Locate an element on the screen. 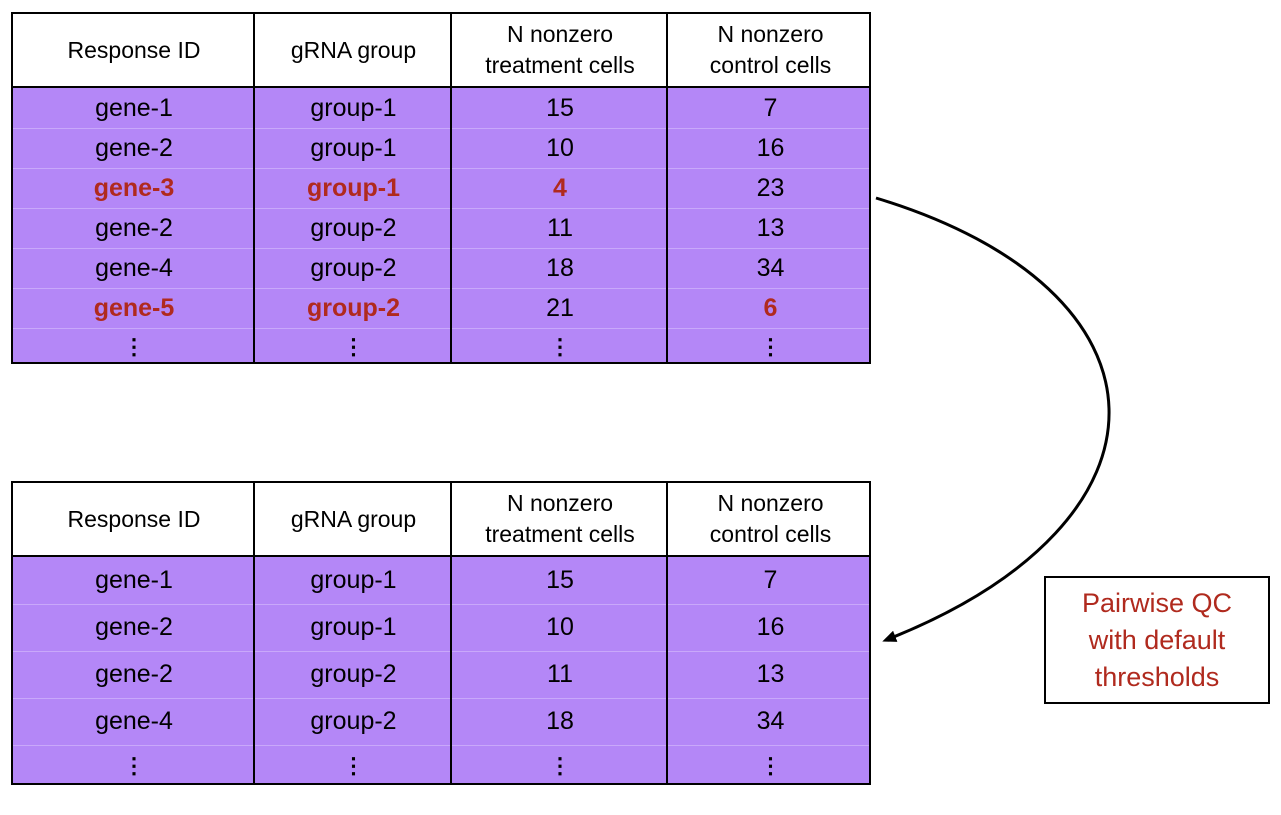 Image resolution: width=1281 pixels, height=815 pixels. table-row: gene-5 group-2 21 6 is located at coordinates (441, 308).